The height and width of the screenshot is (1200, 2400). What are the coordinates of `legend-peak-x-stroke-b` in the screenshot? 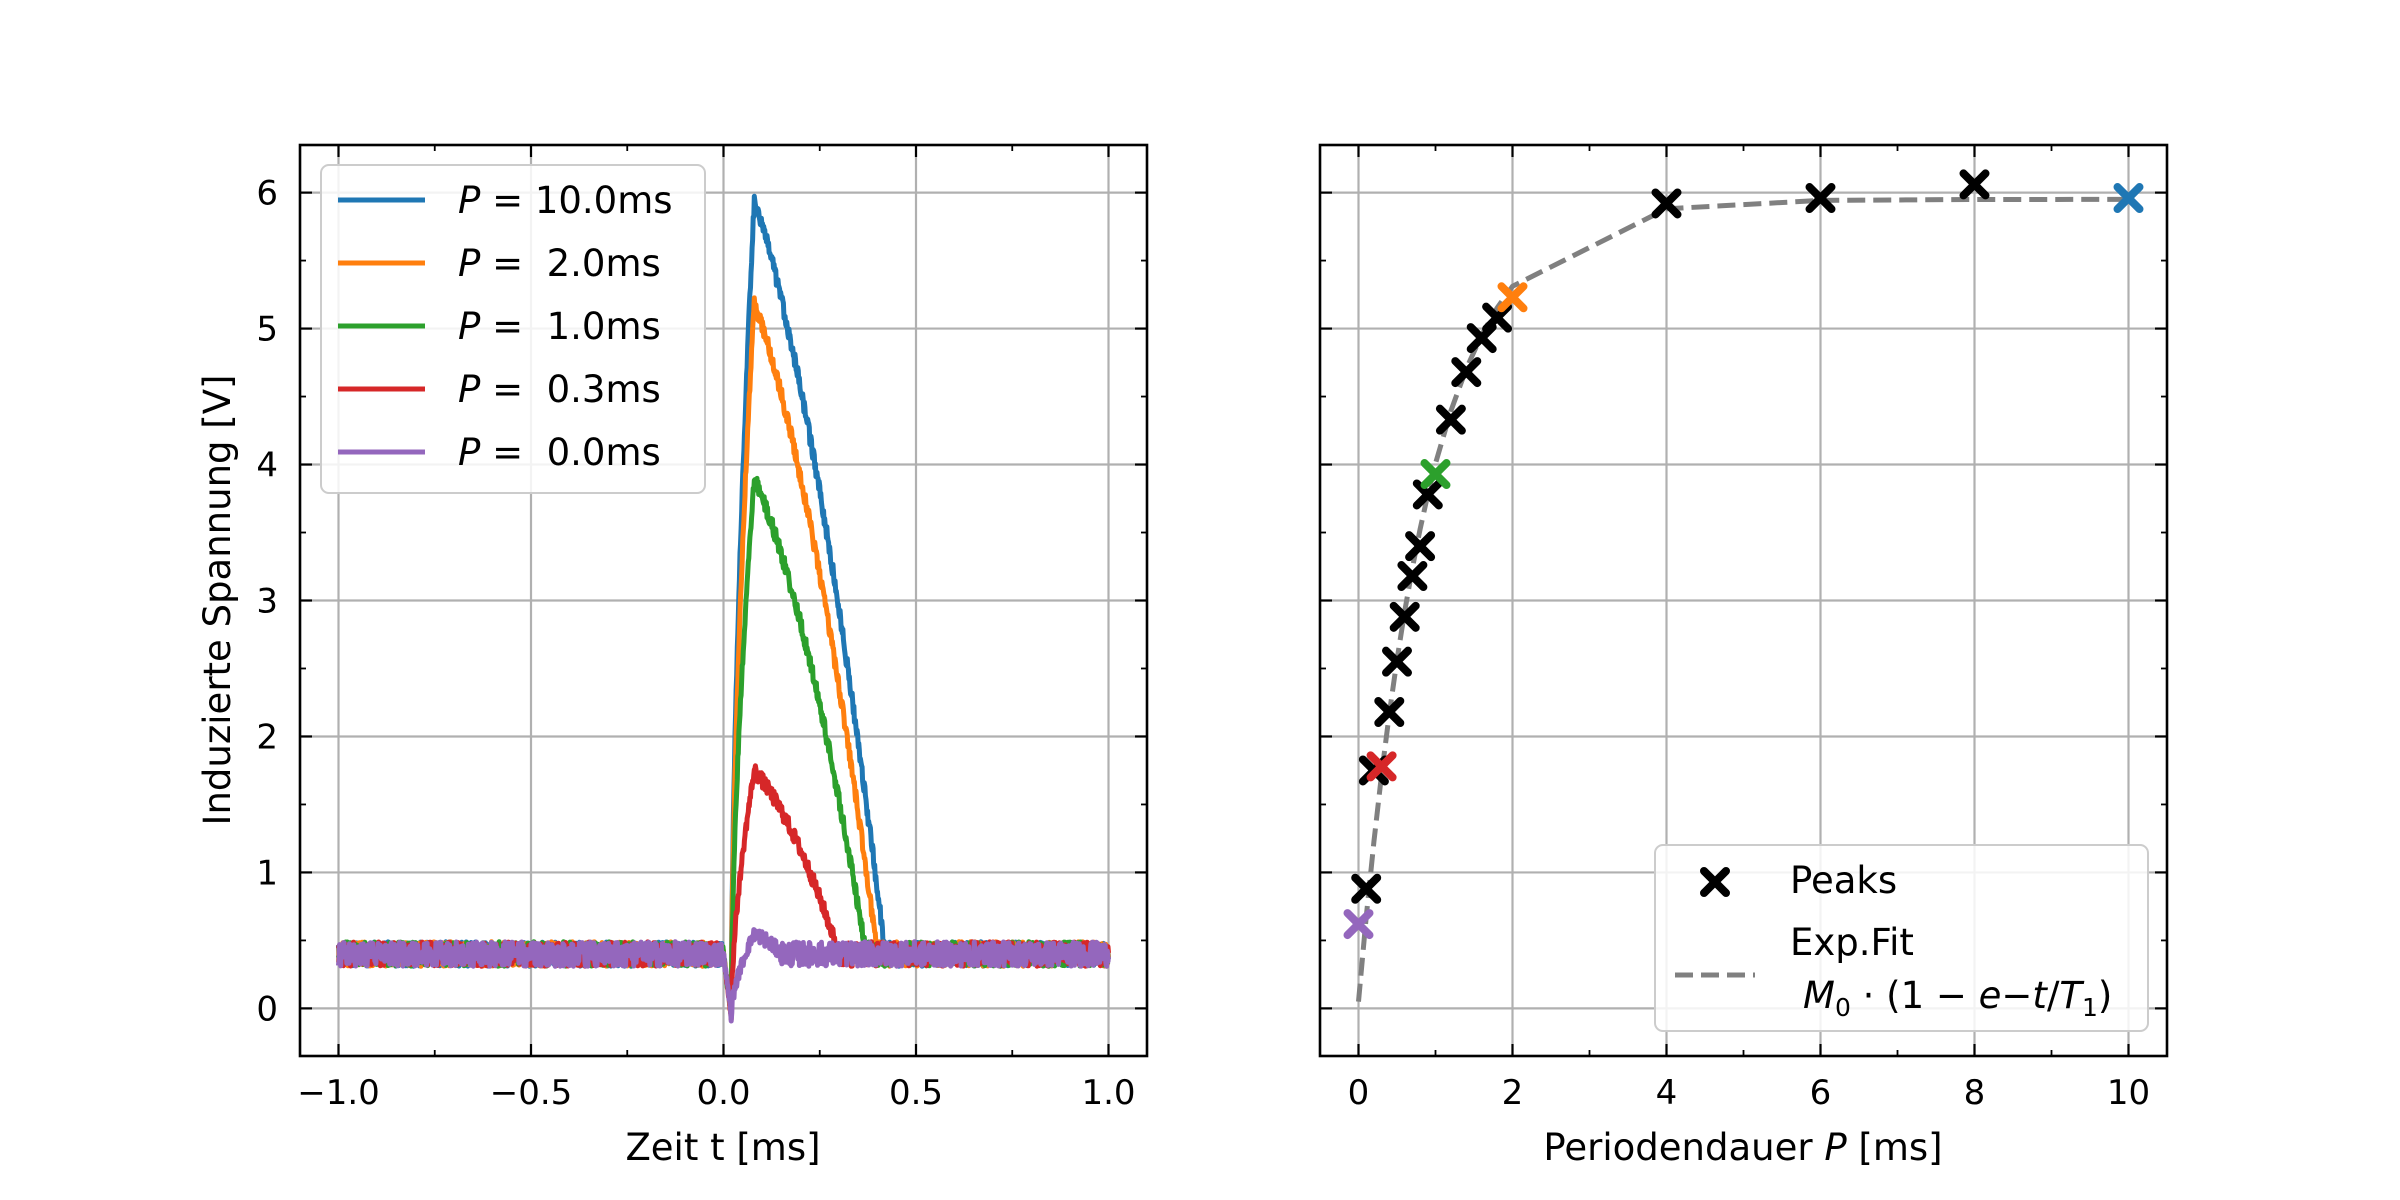 It's located at (1715, 882).